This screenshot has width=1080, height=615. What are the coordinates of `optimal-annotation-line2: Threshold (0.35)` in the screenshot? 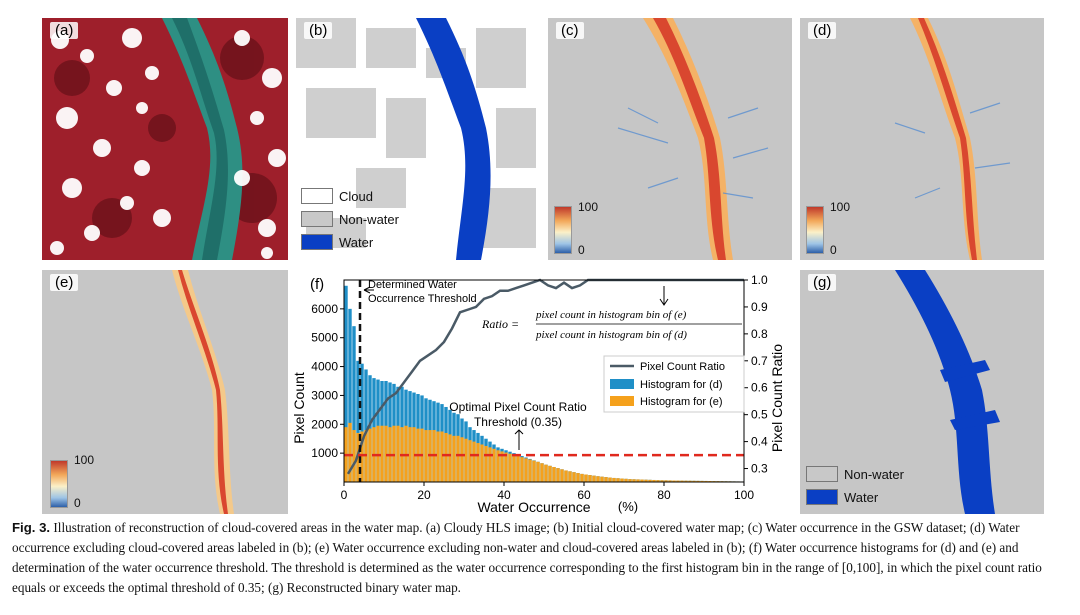 It's located at (518, 422).